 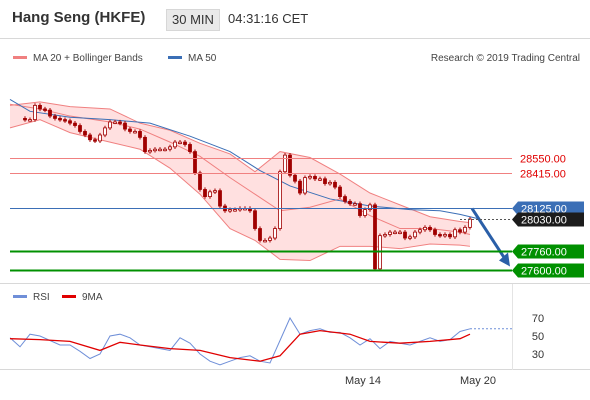 What do you see at coordinates (478, 381) in the screenshot?
I see `x-tick-may20: May 20` at bounding box center [478, 381].